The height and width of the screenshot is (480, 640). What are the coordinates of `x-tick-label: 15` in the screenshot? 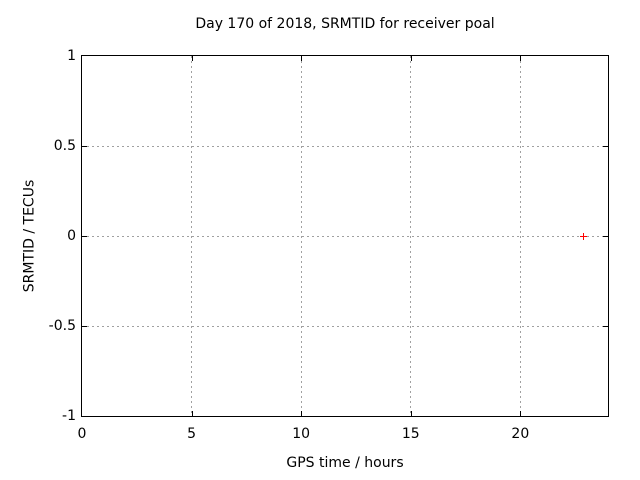 It's located at (410, 434).